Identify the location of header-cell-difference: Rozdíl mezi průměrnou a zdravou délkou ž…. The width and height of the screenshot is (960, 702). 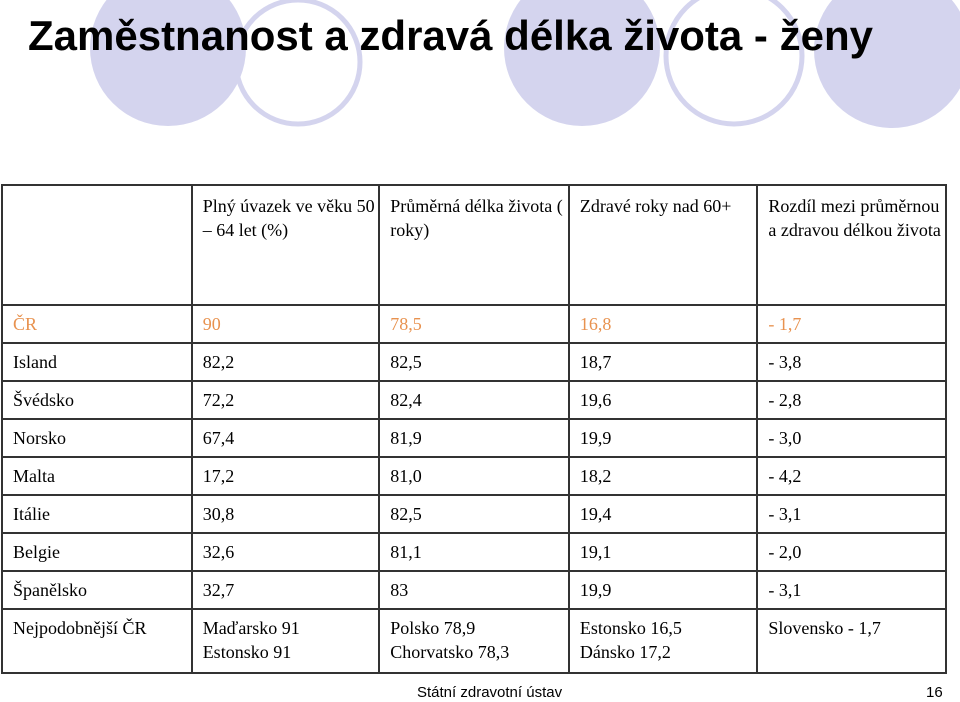
(851, 245).